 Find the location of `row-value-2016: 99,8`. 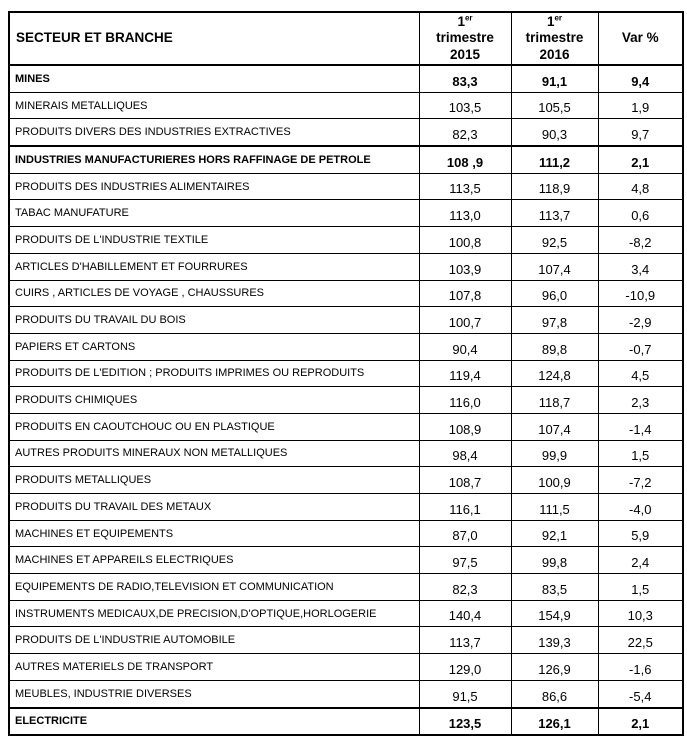

row-value-2016: 99,8 is located at coordinates (554, 560).